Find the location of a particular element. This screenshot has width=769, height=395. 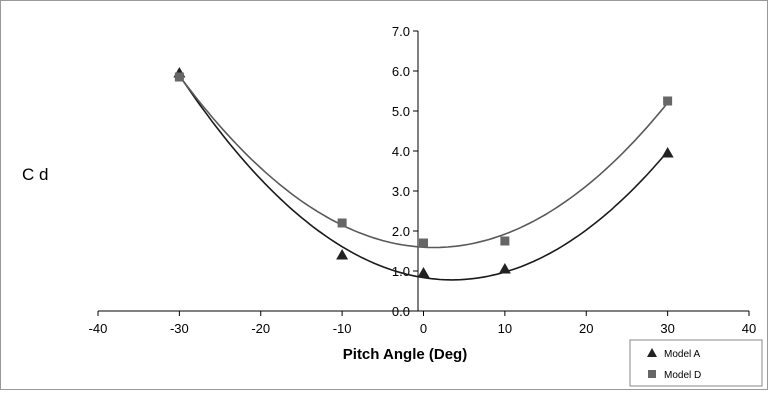

y-tick-label: 3.0 is located at coordinates (401, 191).